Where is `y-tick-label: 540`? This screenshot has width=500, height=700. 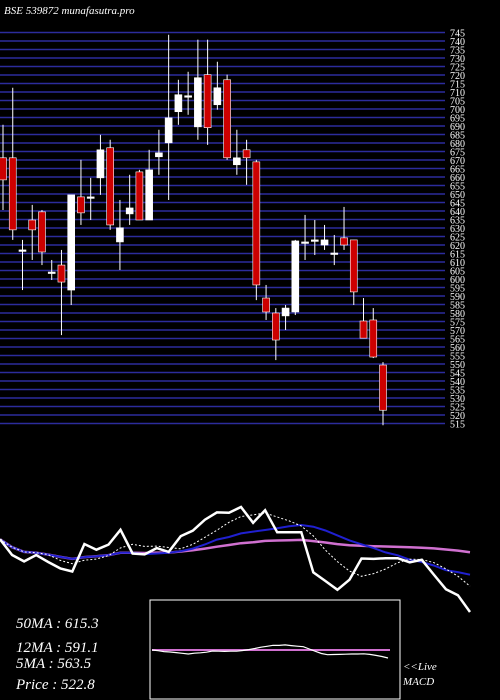
y-tick-label: 540 is located at coordinates (457, 382).